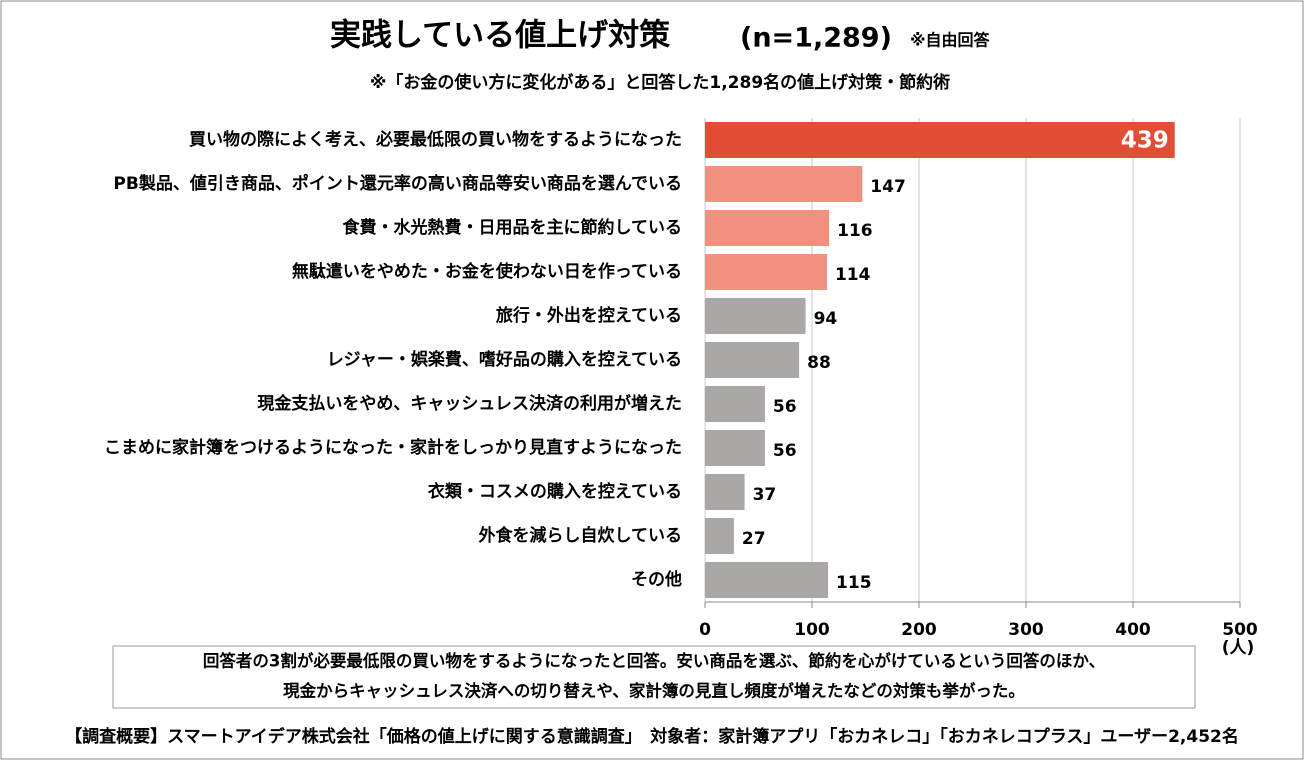  What do you see at coordinates (816, 38) in the screenshot?
I see `chart-title-n: (n=1,289)` at bounding box center [816, 38].